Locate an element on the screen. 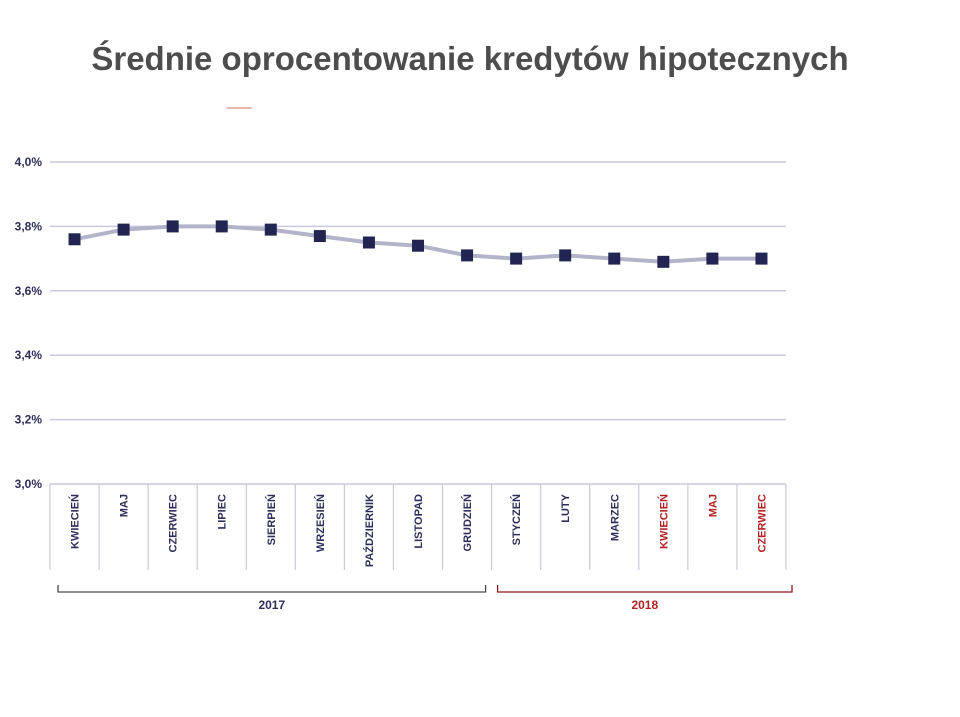  x-tick-label: MARZEC is located at coordinates (615, 517).